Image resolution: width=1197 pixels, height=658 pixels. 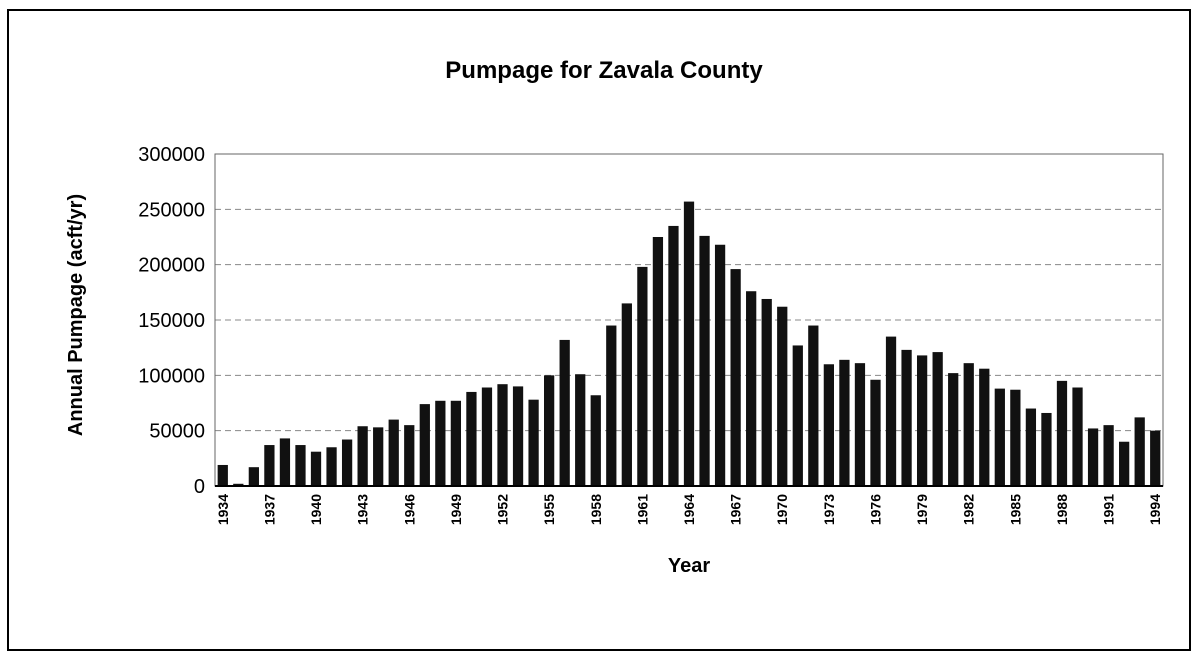 I want to click on x-tick-label: 1994, so click(x=1155, y=509).